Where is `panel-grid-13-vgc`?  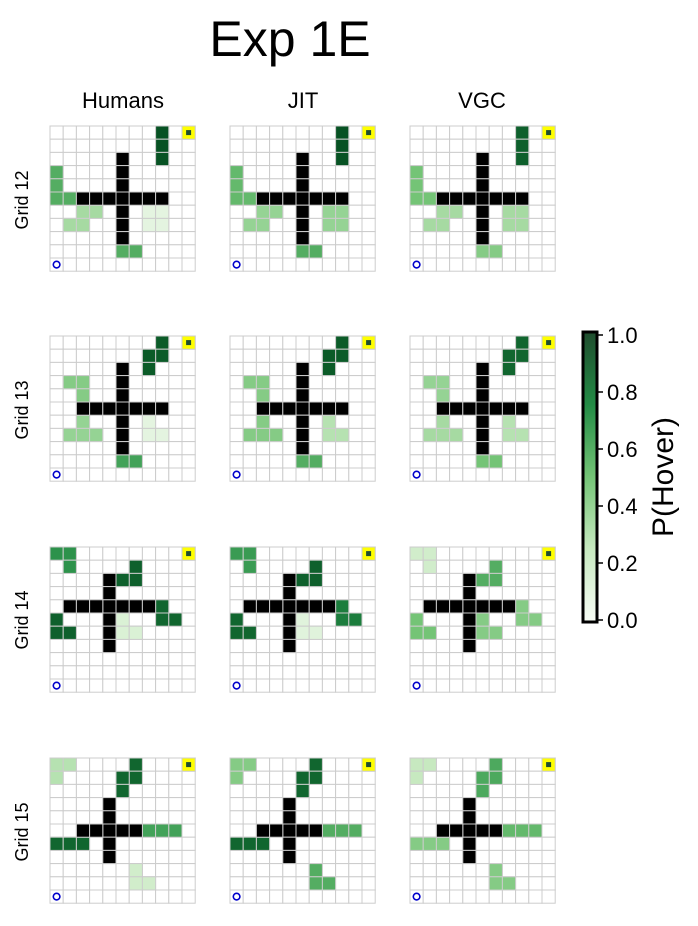 panel-grid-13-vgc is located at coordinates (482, 408).